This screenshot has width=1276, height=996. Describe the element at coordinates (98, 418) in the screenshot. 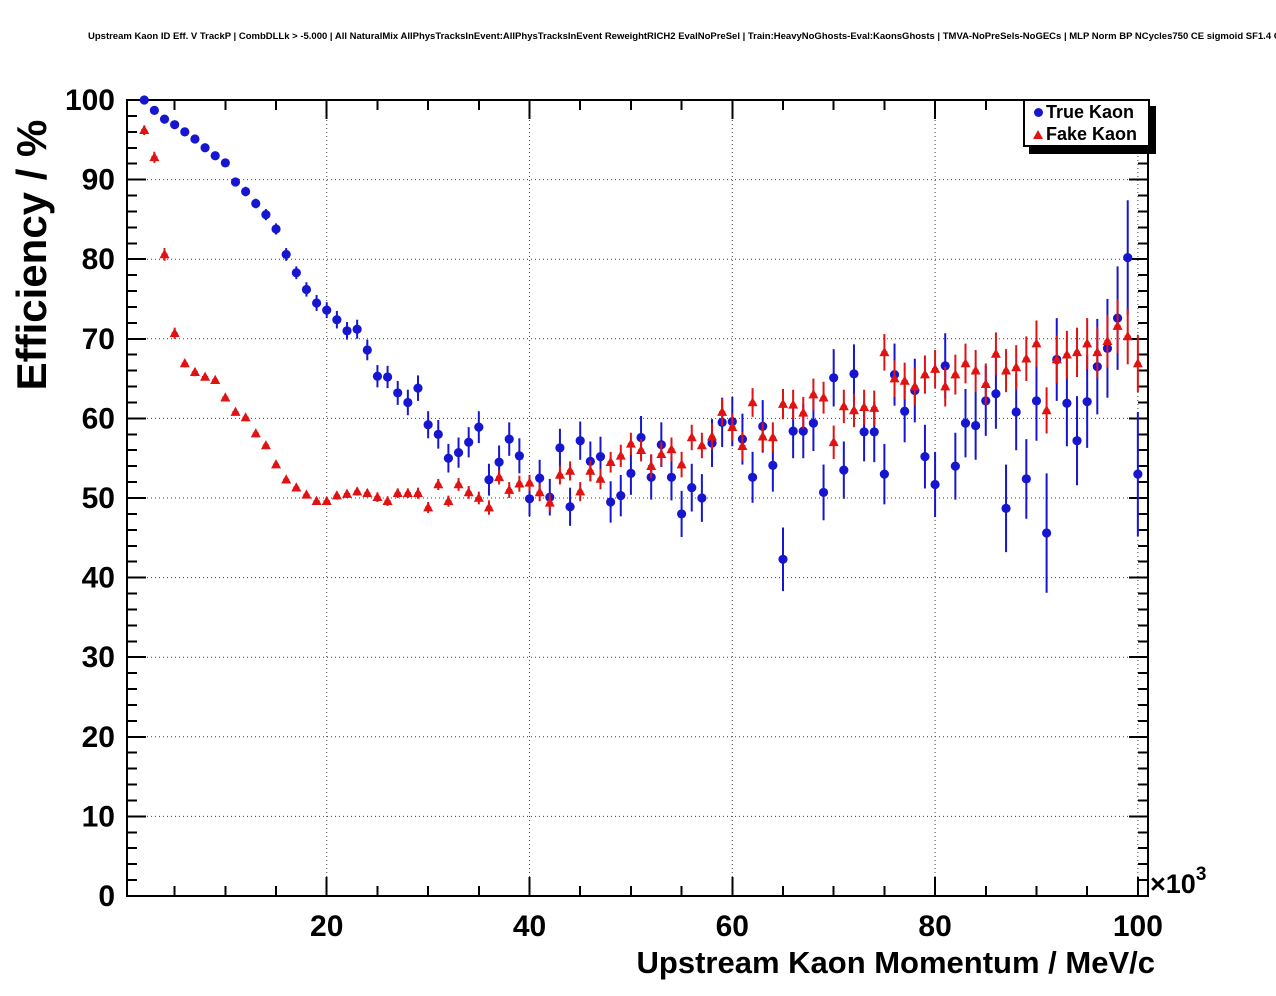

I see `y-tick-label-60: 60` at that location.